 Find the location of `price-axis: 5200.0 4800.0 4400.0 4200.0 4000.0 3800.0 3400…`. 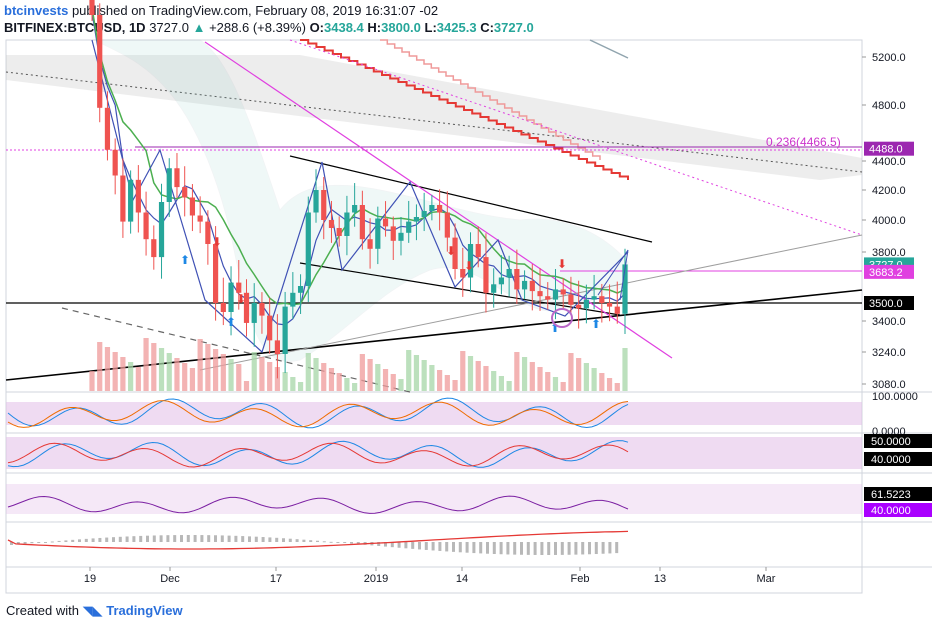

price-axis: 5200.0 4800.0 4400.0 4200.0 4000.0 3800.0 3400… is located at coordinates (884, 221).